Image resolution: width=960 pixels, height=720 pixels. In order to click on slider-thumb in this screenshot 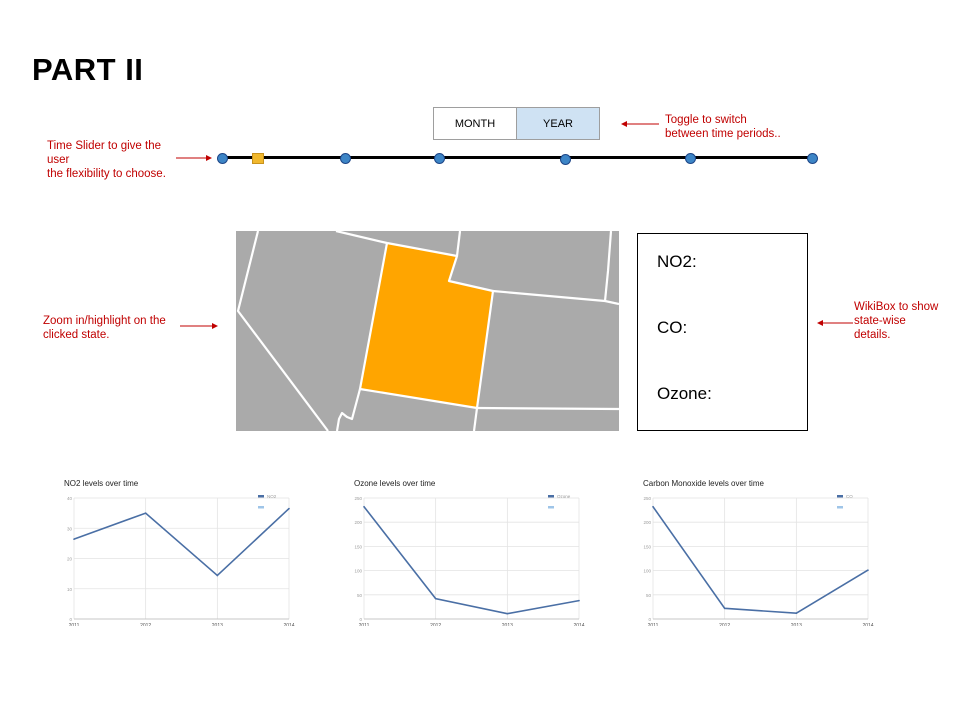, I will do `click(258, 158)`.